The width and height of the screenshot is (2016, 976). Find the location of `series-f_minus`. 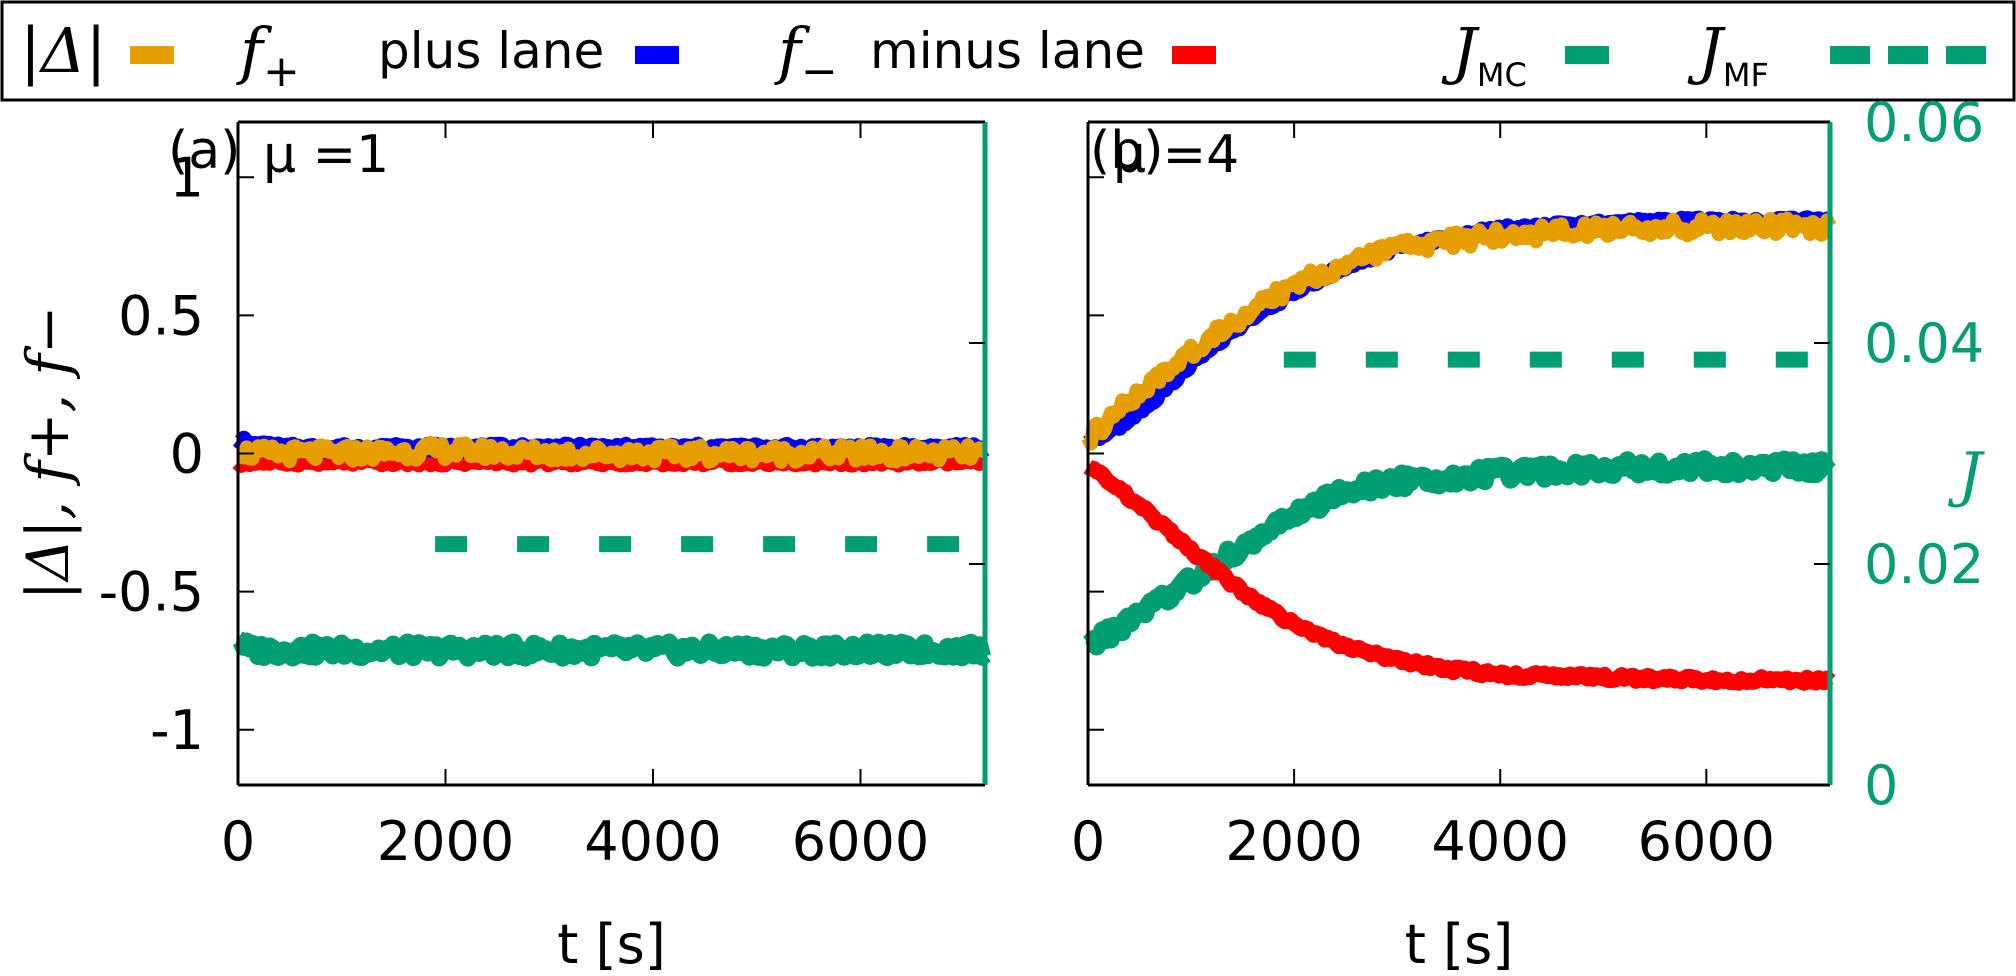

series-f_minus is located at coordinates (1459, 575).